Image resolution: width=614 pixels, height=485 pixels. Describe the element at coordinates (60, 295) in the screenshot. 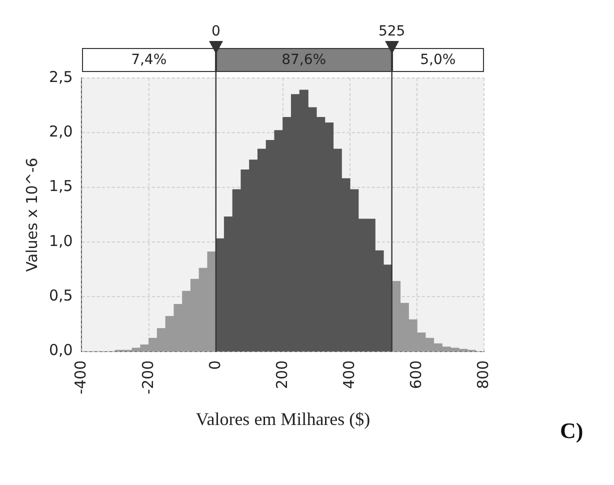

I see `y-tick-label: 0,5` at that location.